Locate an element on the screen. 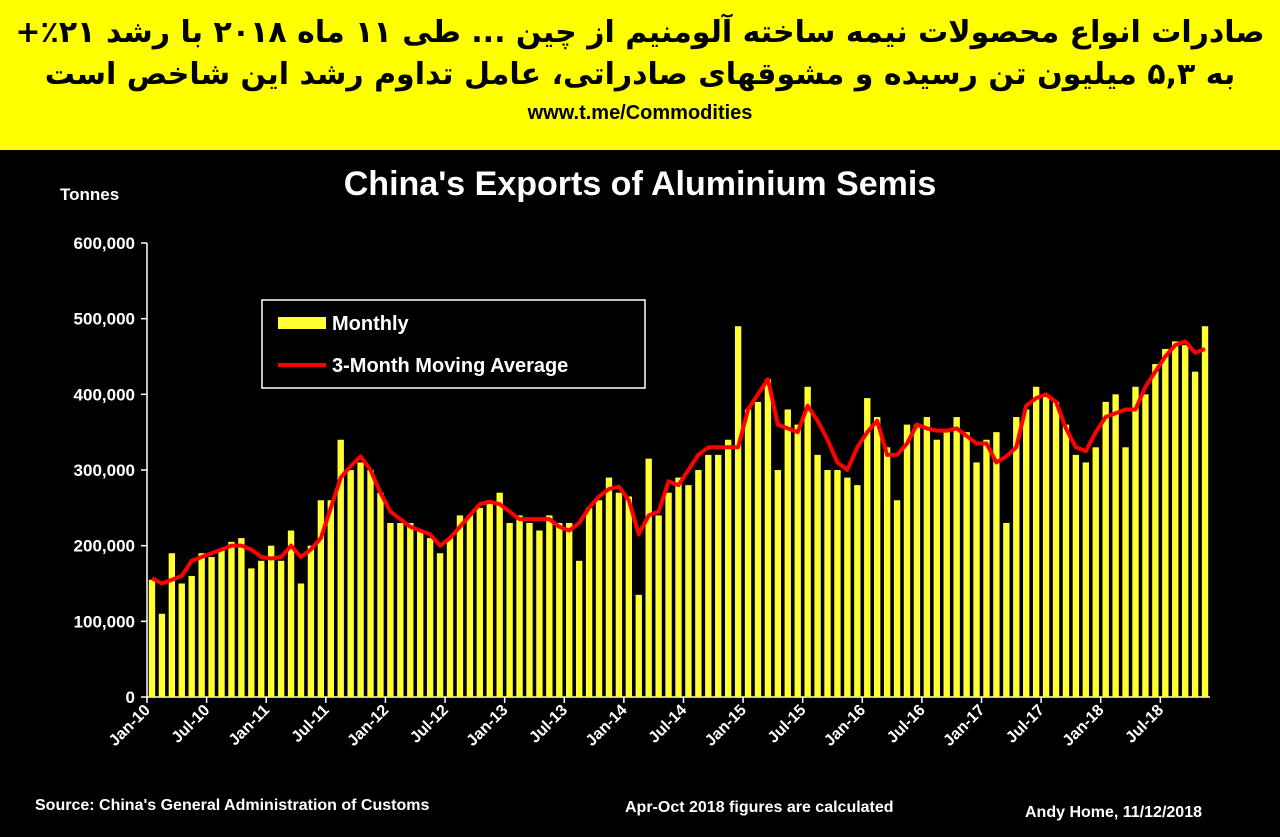 The height and width of the screenshot is (837, 1280). legend-label: Monthly is located at coordinates (371, 324).